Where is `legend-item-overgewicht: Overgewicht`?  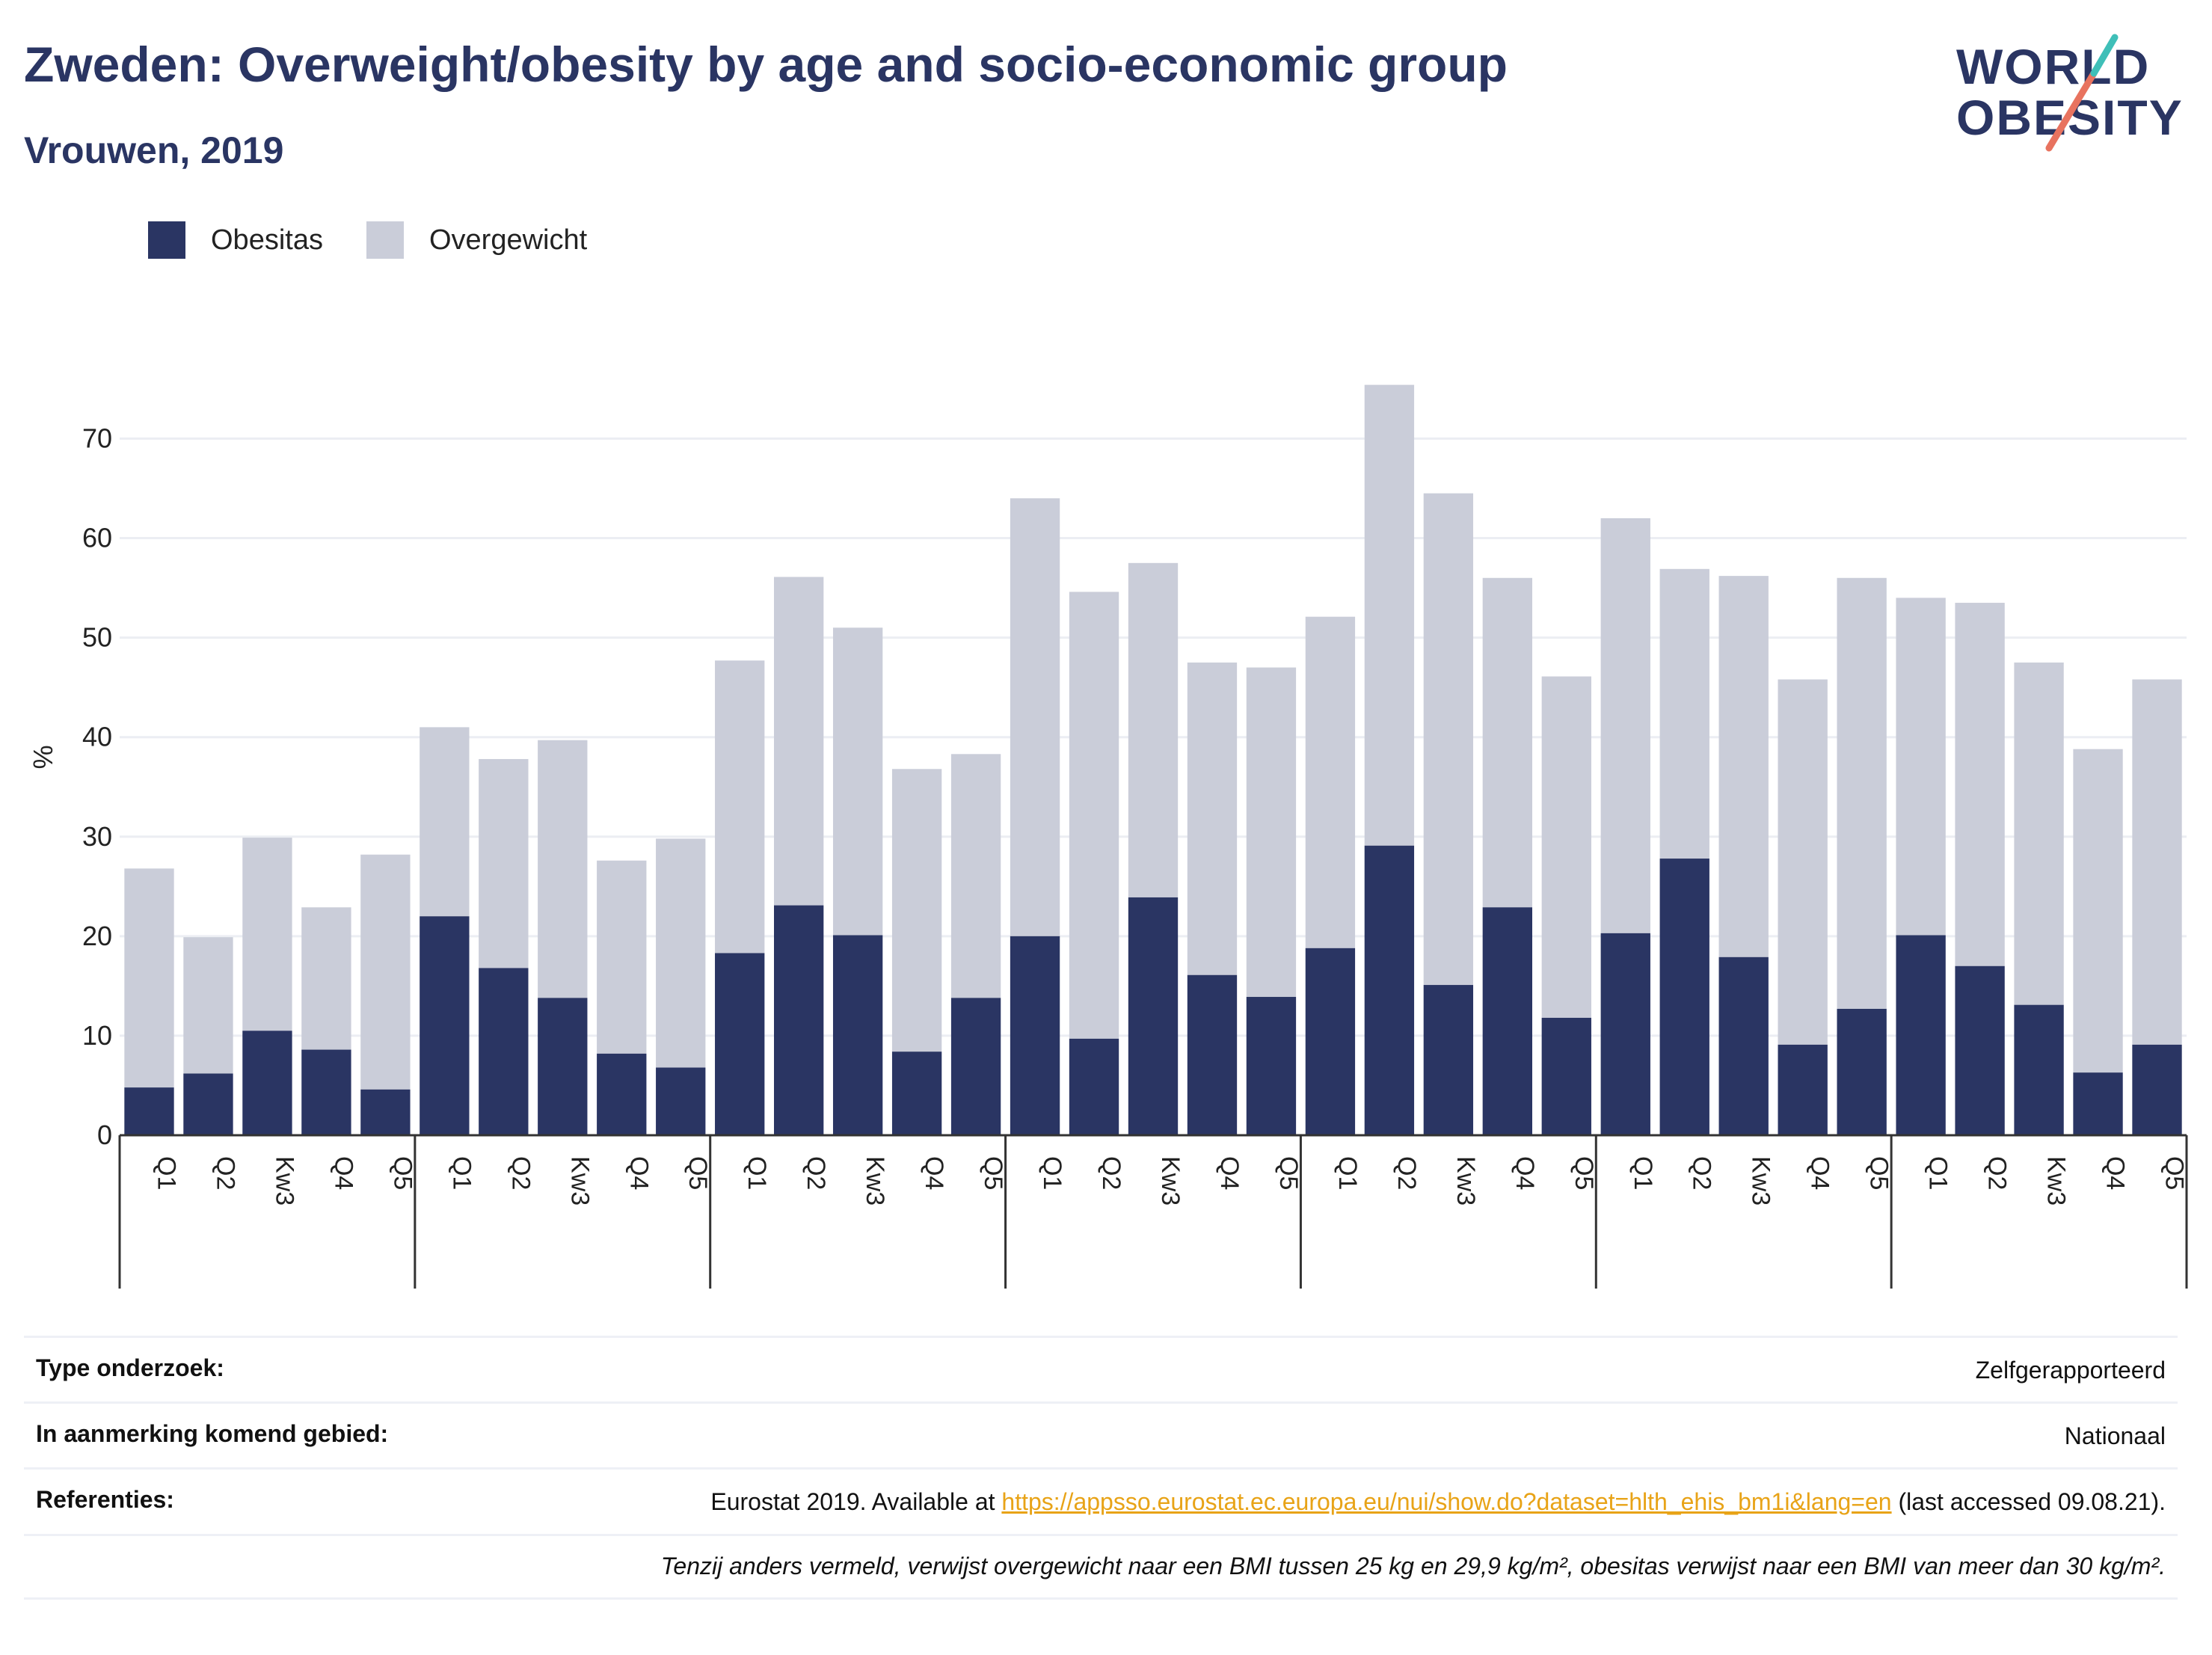 legend-item-overgewicht: Overgewicht is located at coordinates (476, 240).